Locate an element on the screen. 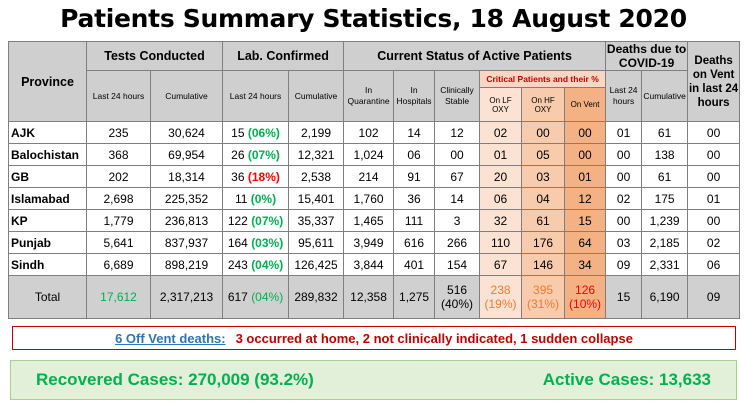 The height and width of the screenshot is (405, 747). cell-deaths-cum: 2,185 is located at coordinates (665, 242).